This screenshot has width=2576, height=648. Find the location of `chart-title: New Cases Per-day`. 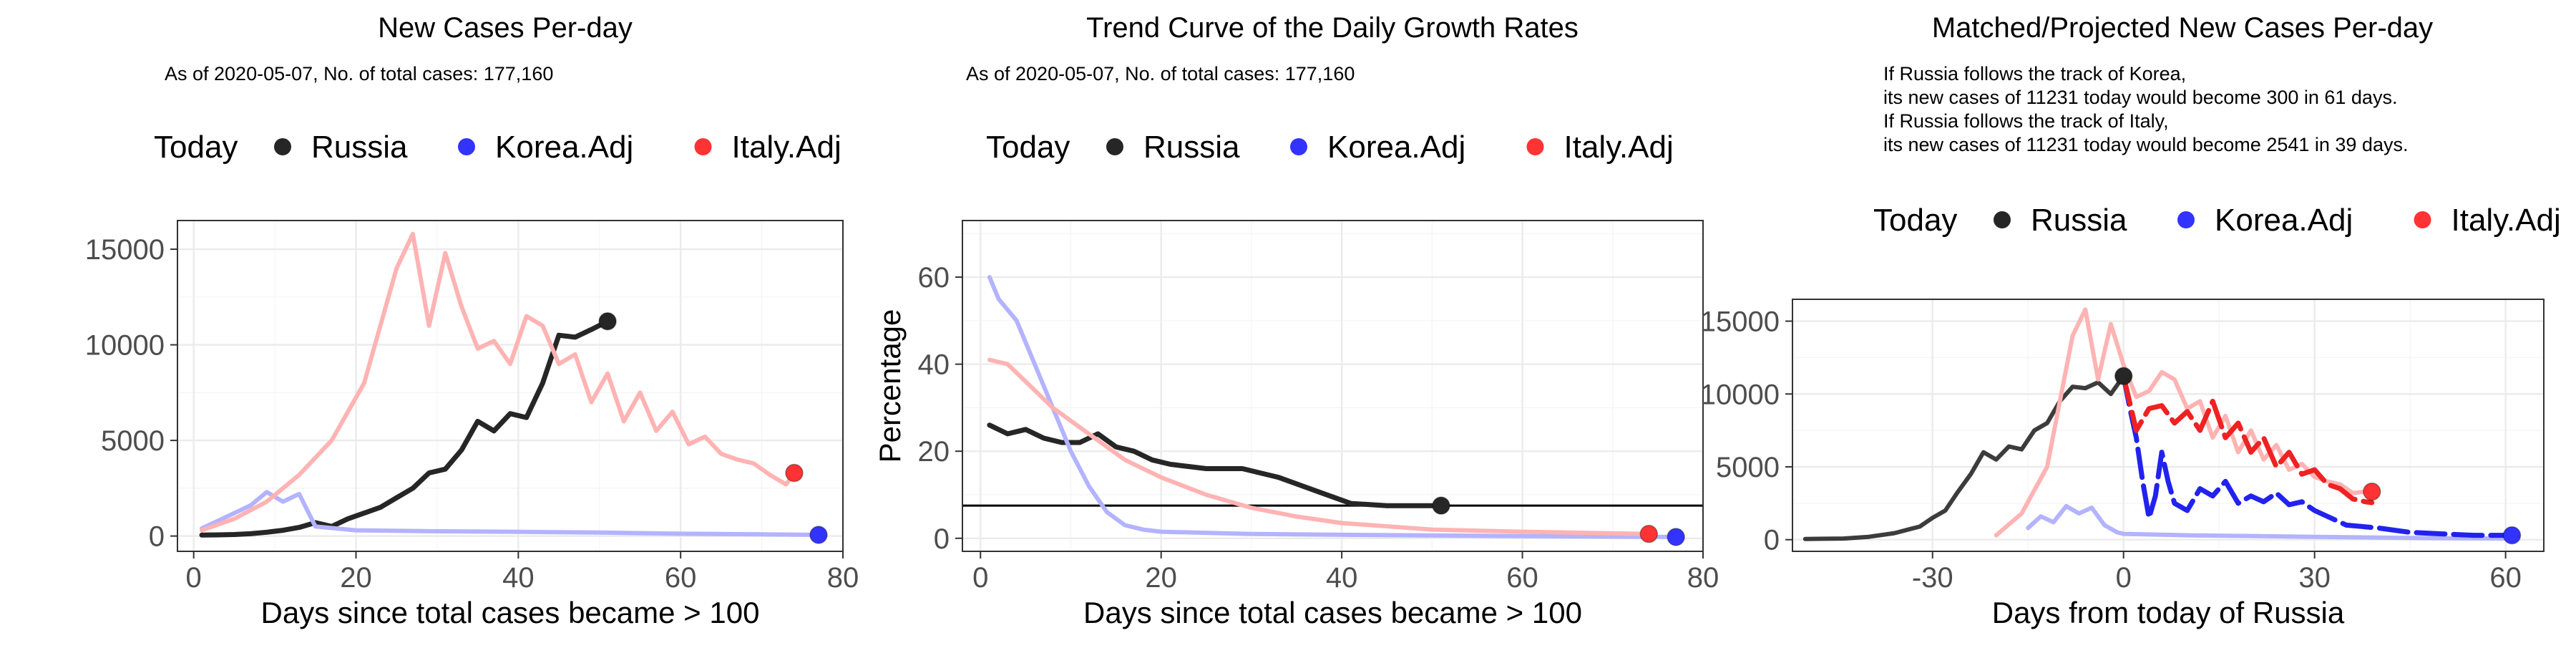

chart-title: New Cases Per-day is located at coordinates (505, 28).